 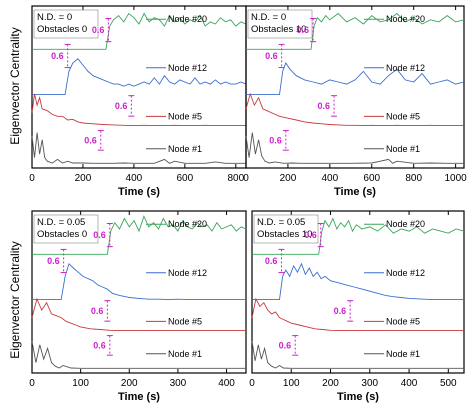 What do you see at coordinates (15, 85) in the screenshot?
I see `y-axis-label-top: Eigenvector Centrality` at bounding box center [15, 85].